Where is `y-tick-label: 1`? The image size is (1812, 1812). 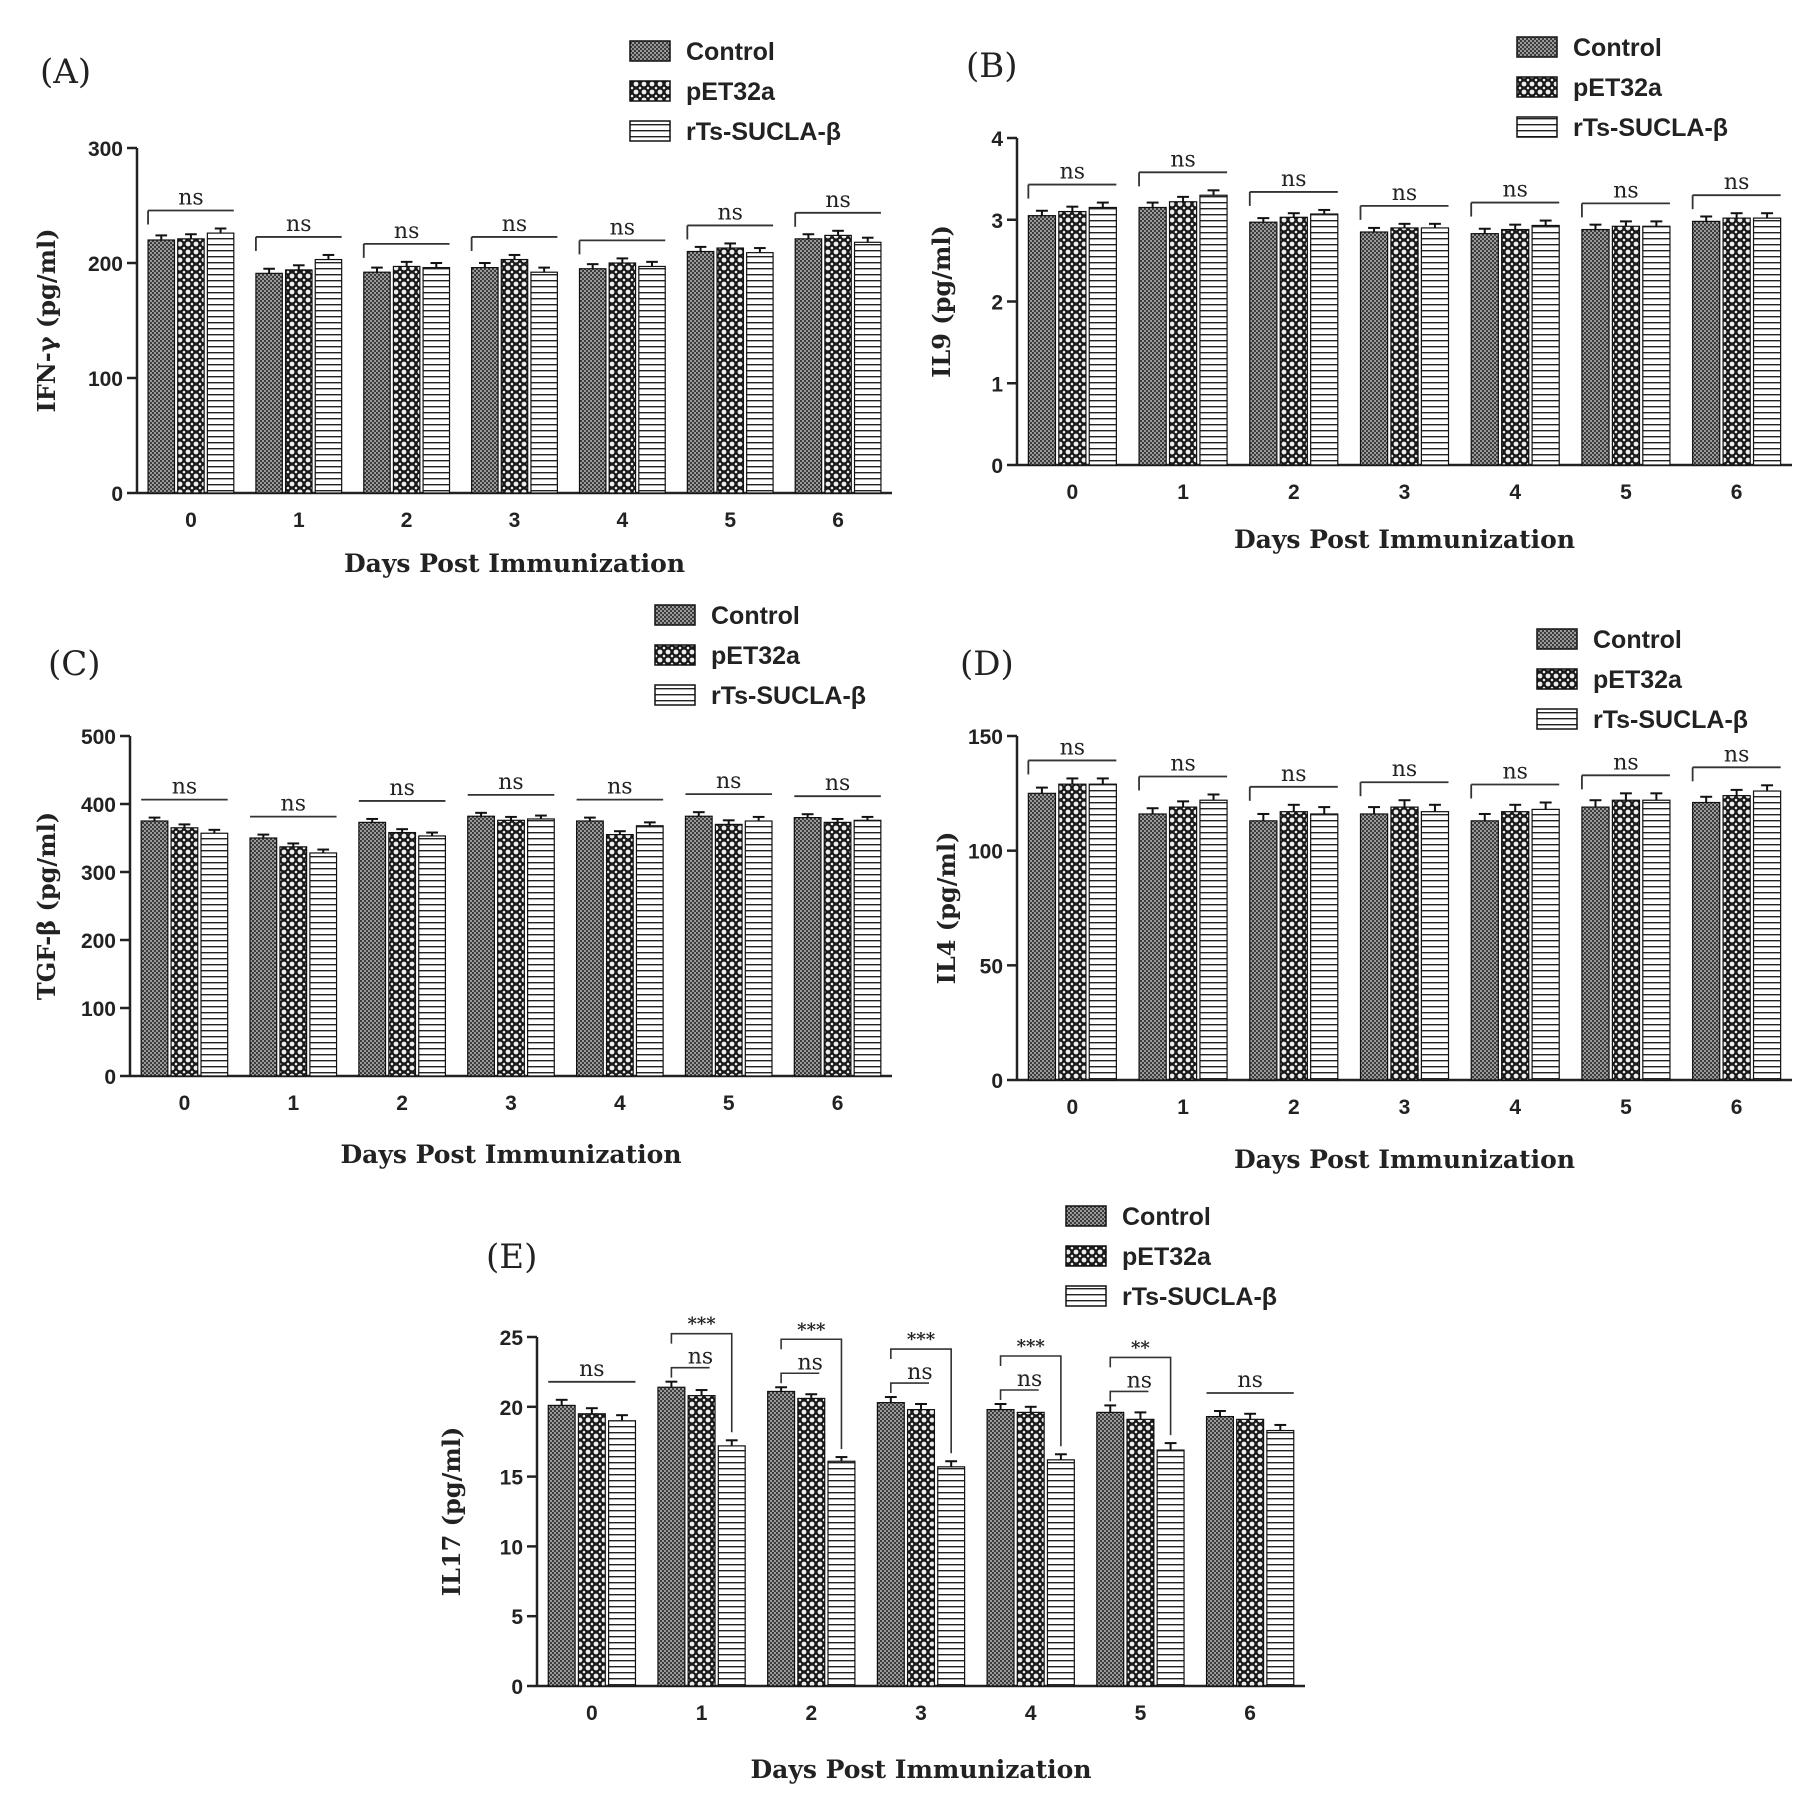 y-tick-label: 1 is located at coordinates (997, 384).